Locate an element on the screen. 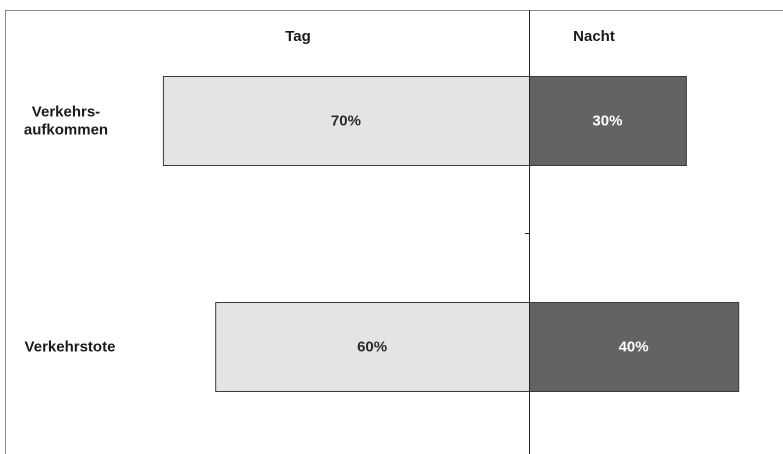 The image size is (783, 454). category-label-1: Verkehrstote is located at coordinates (70, 347).